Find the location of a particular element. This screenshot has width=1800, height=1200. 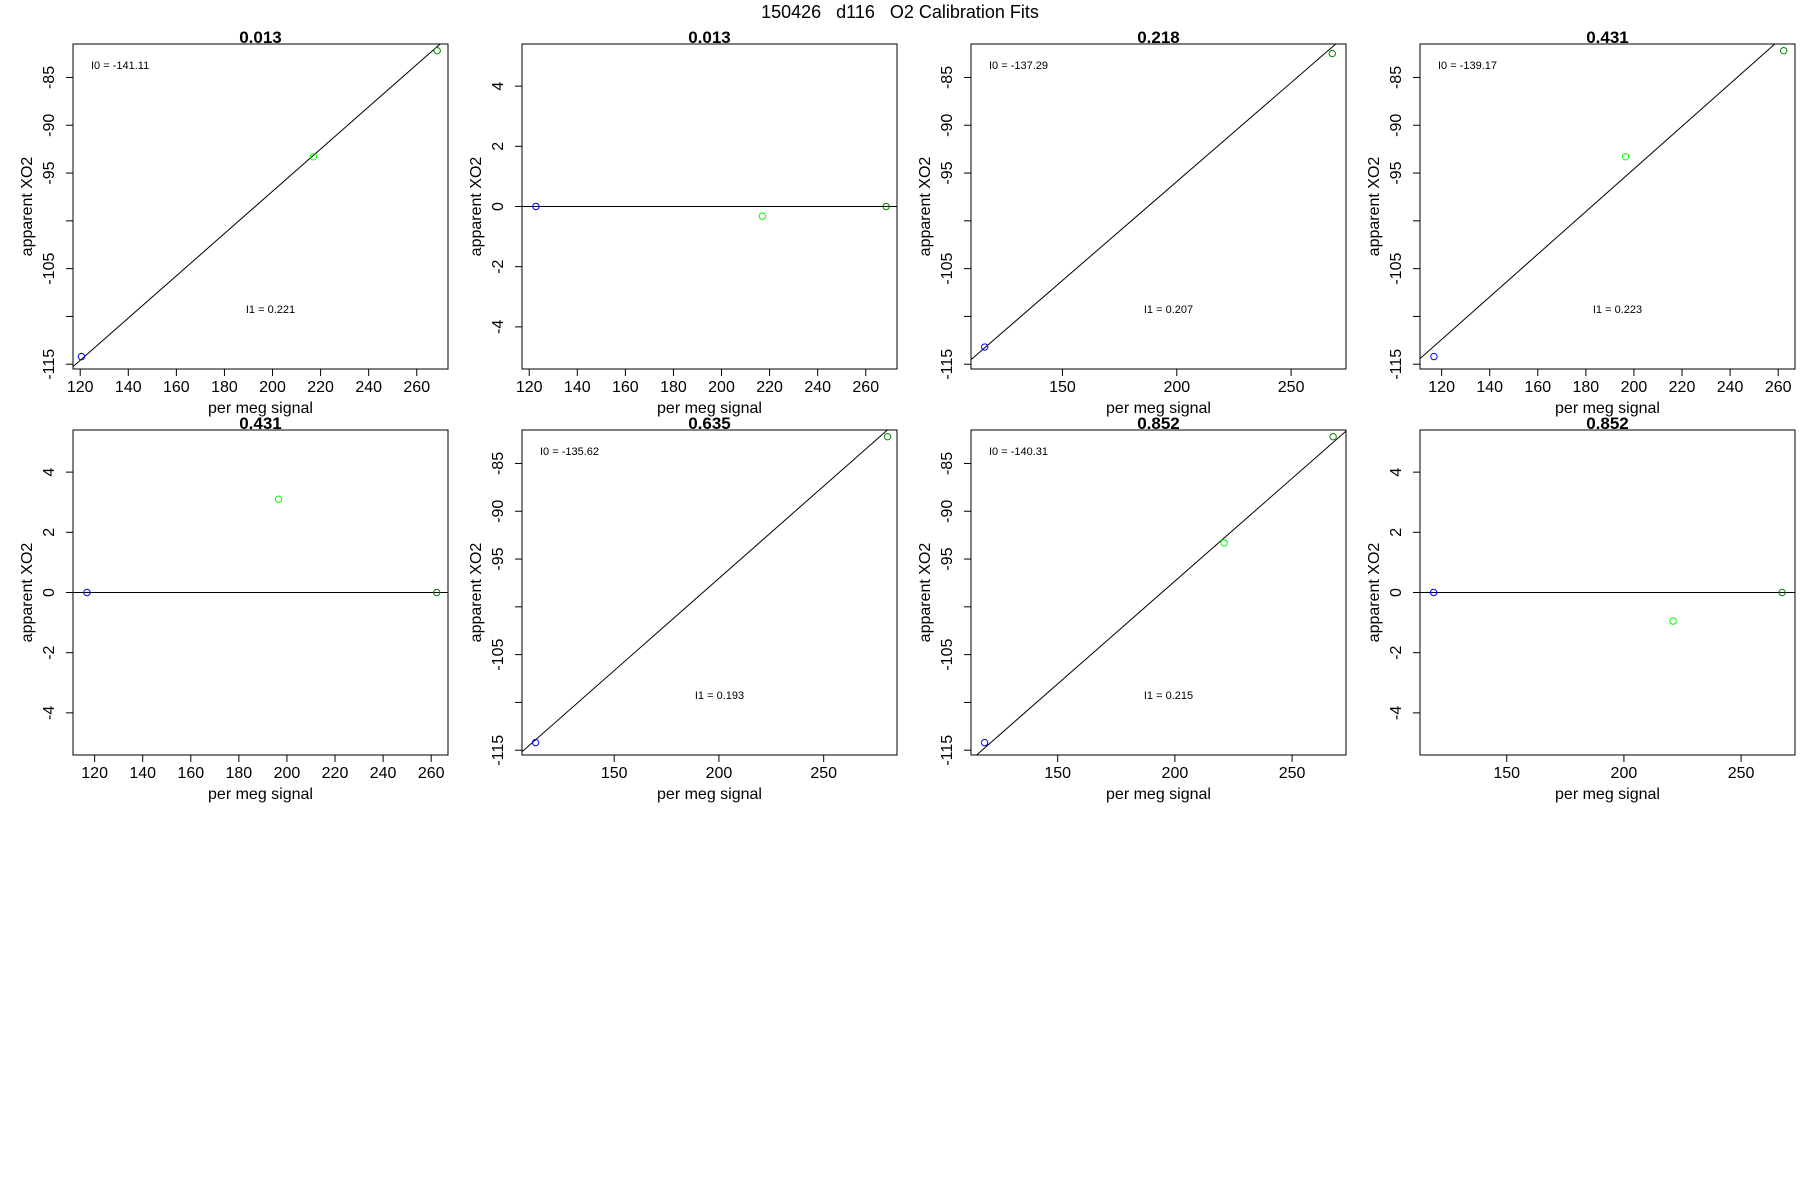

slope-annotation: I1 = 0.193 is located at coordinates (719, 696).